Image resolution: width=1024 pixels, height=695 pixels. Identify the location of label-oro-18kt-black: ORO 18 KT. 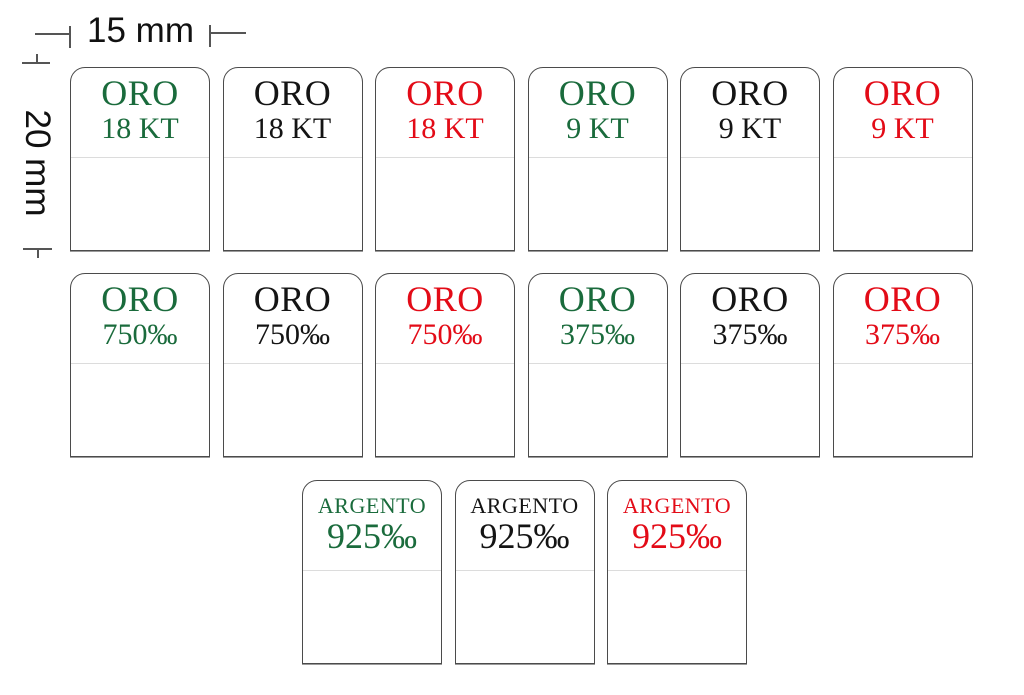
(292, 159).